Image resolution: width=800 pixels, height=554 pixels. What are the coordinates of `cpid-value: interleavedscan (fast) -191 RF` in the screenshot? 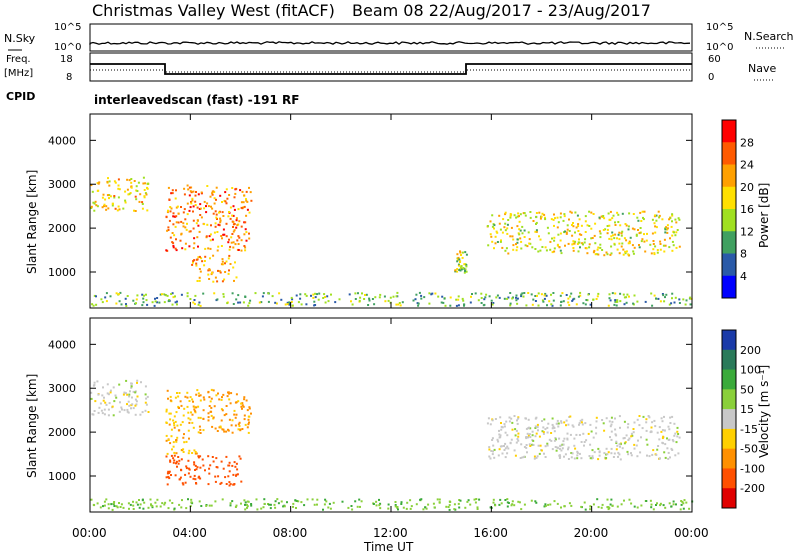 It's located at (196, 100).